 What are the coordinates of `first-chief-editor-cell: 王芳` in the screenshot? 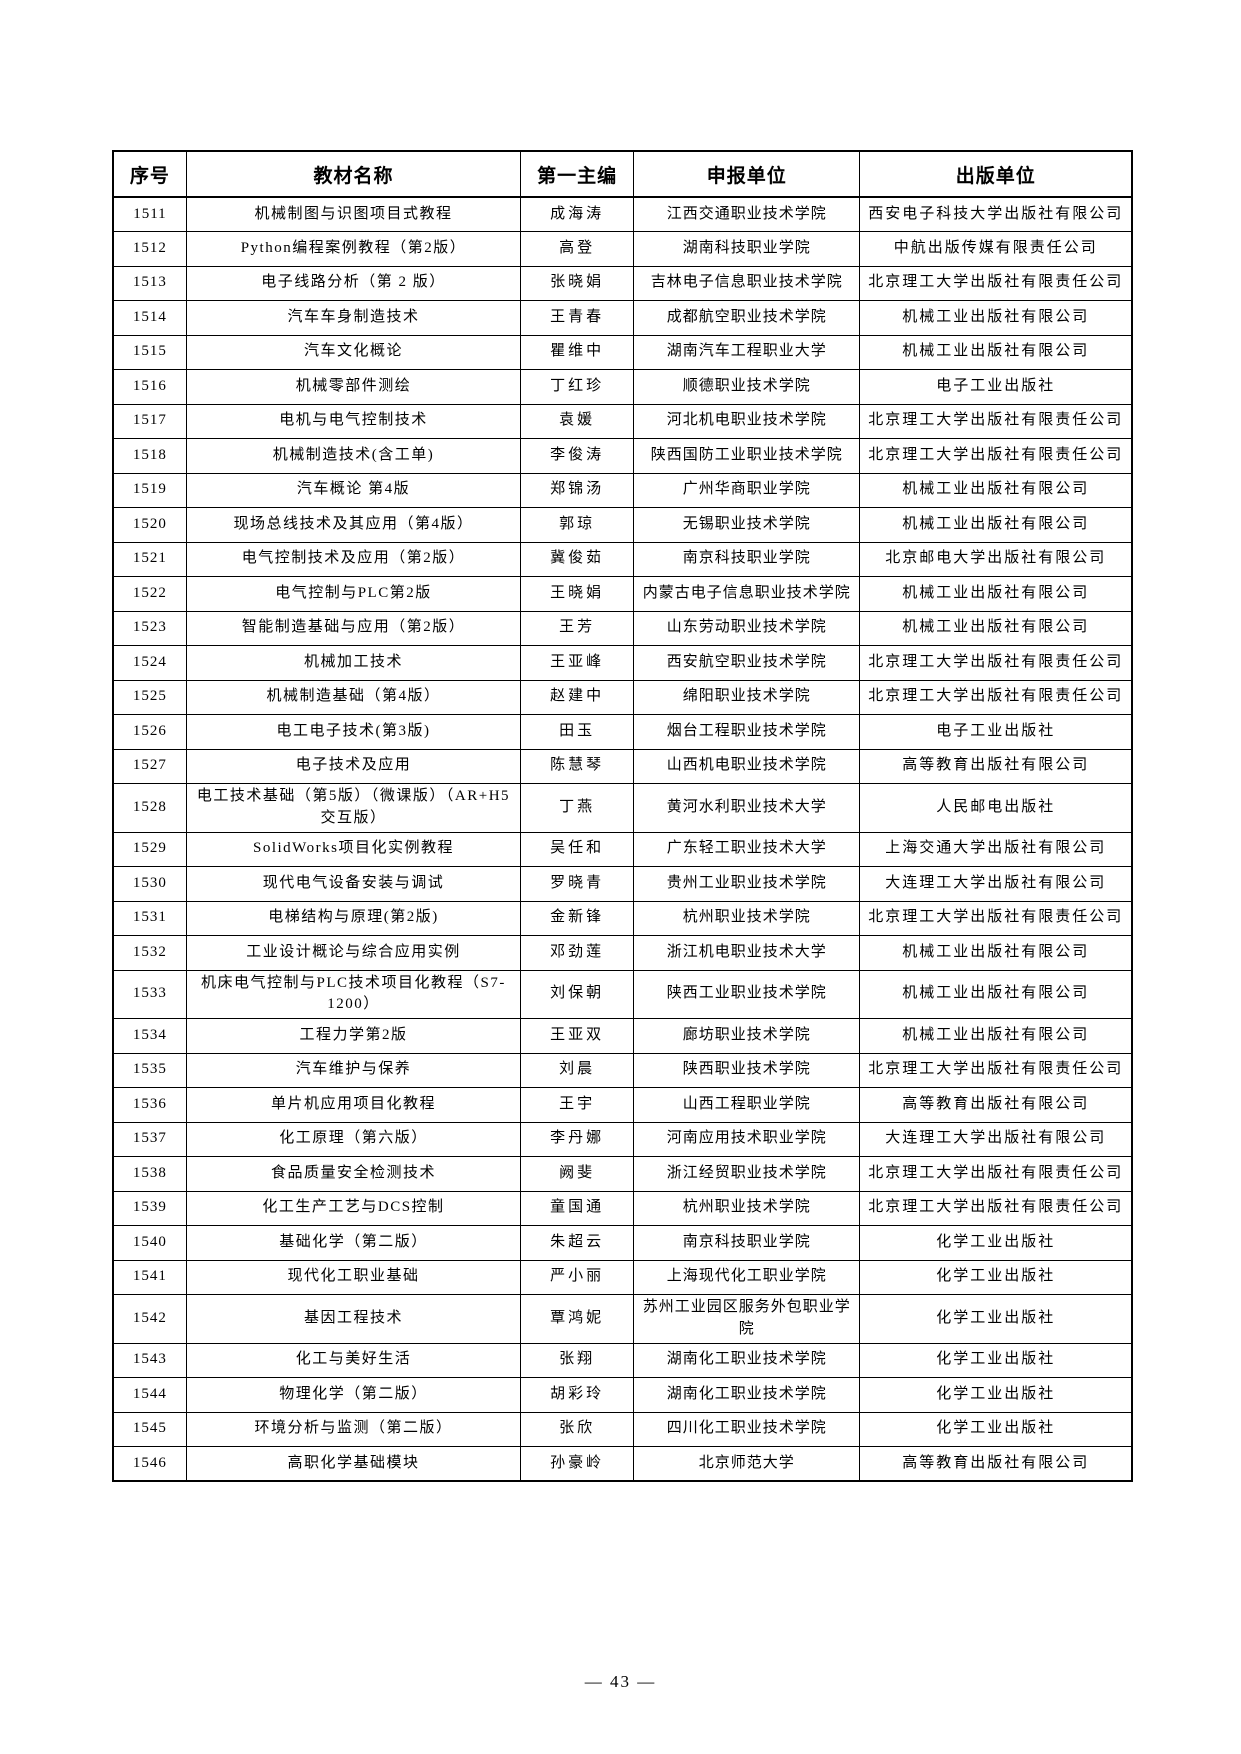 It's located at (577, 628).